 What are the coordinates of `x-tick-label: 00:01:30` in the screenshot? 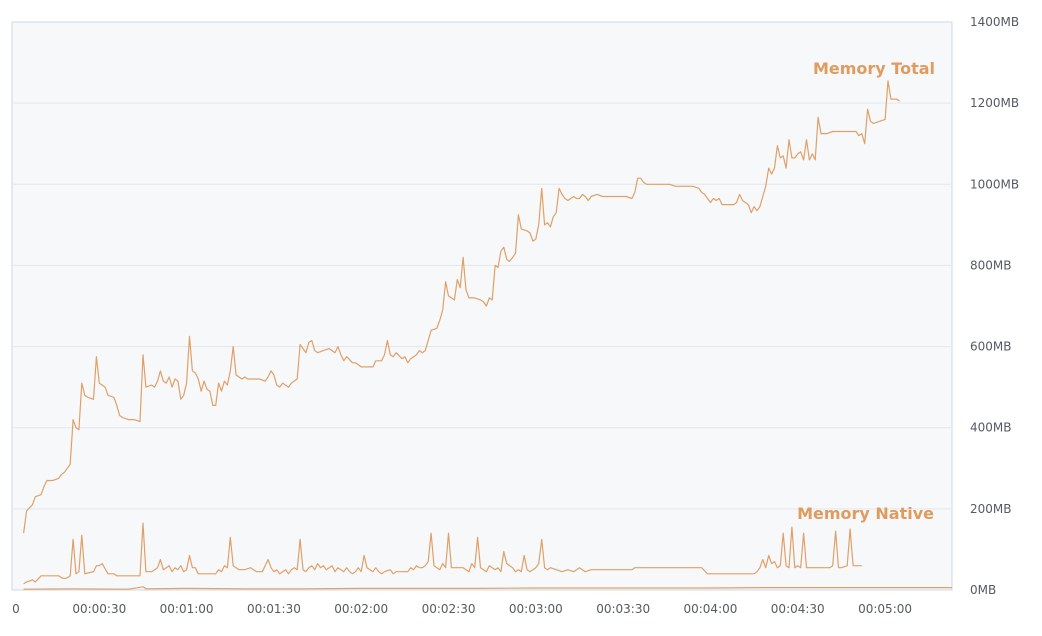 It's located at (274, 609).